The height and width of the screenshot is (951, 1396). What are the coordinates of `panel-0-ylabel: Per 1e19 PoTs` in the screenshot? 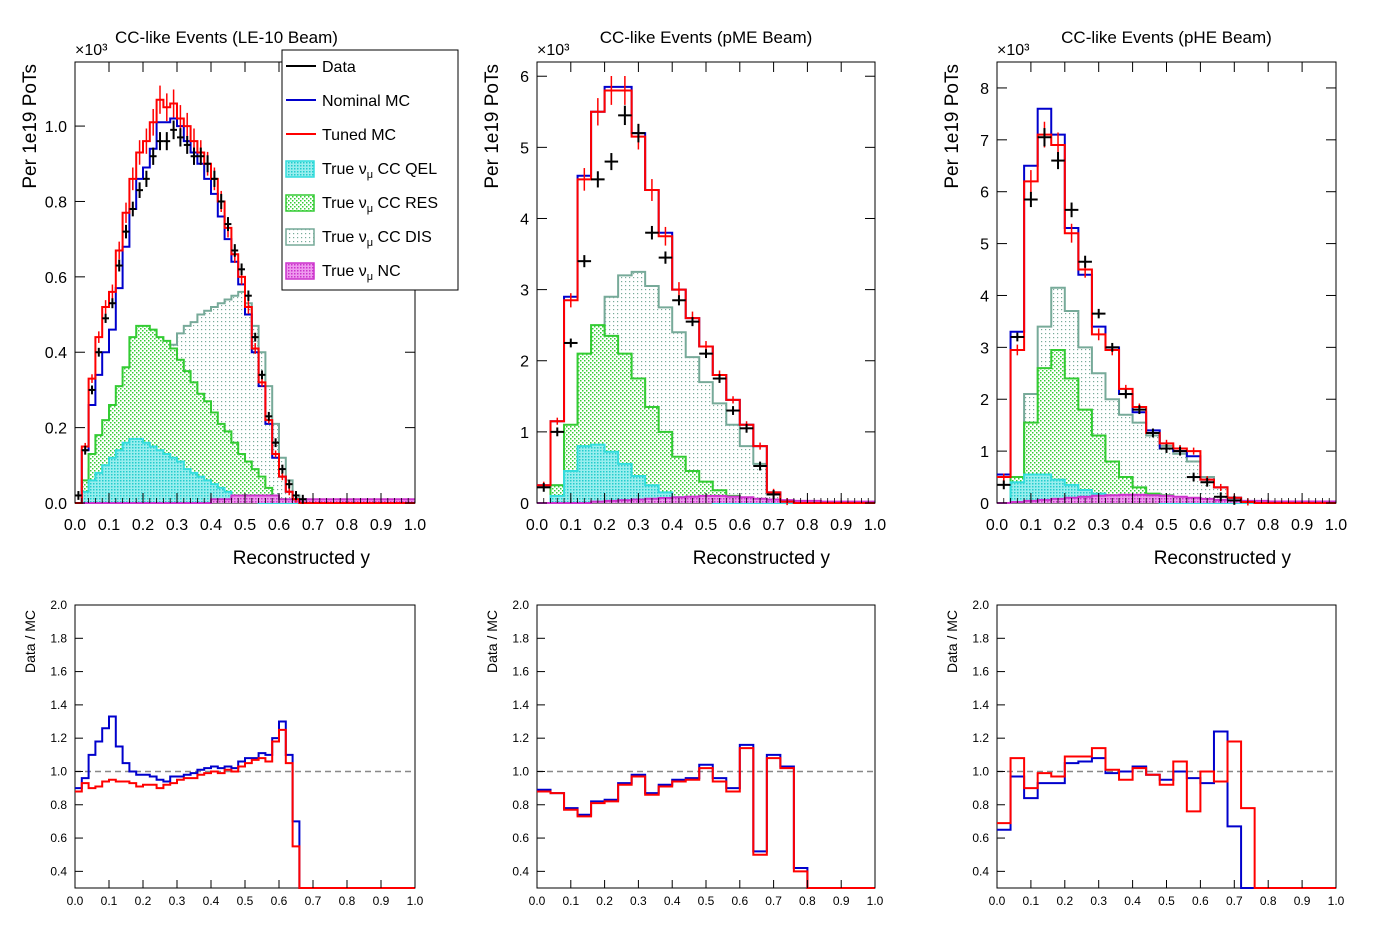 It's located at (30, 126).